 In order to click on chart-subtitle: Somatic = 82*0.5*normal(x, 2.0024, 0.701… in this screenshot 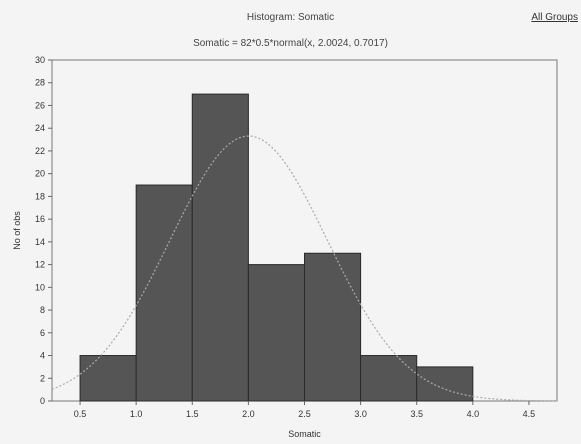, I will do `click(290, 43)`.